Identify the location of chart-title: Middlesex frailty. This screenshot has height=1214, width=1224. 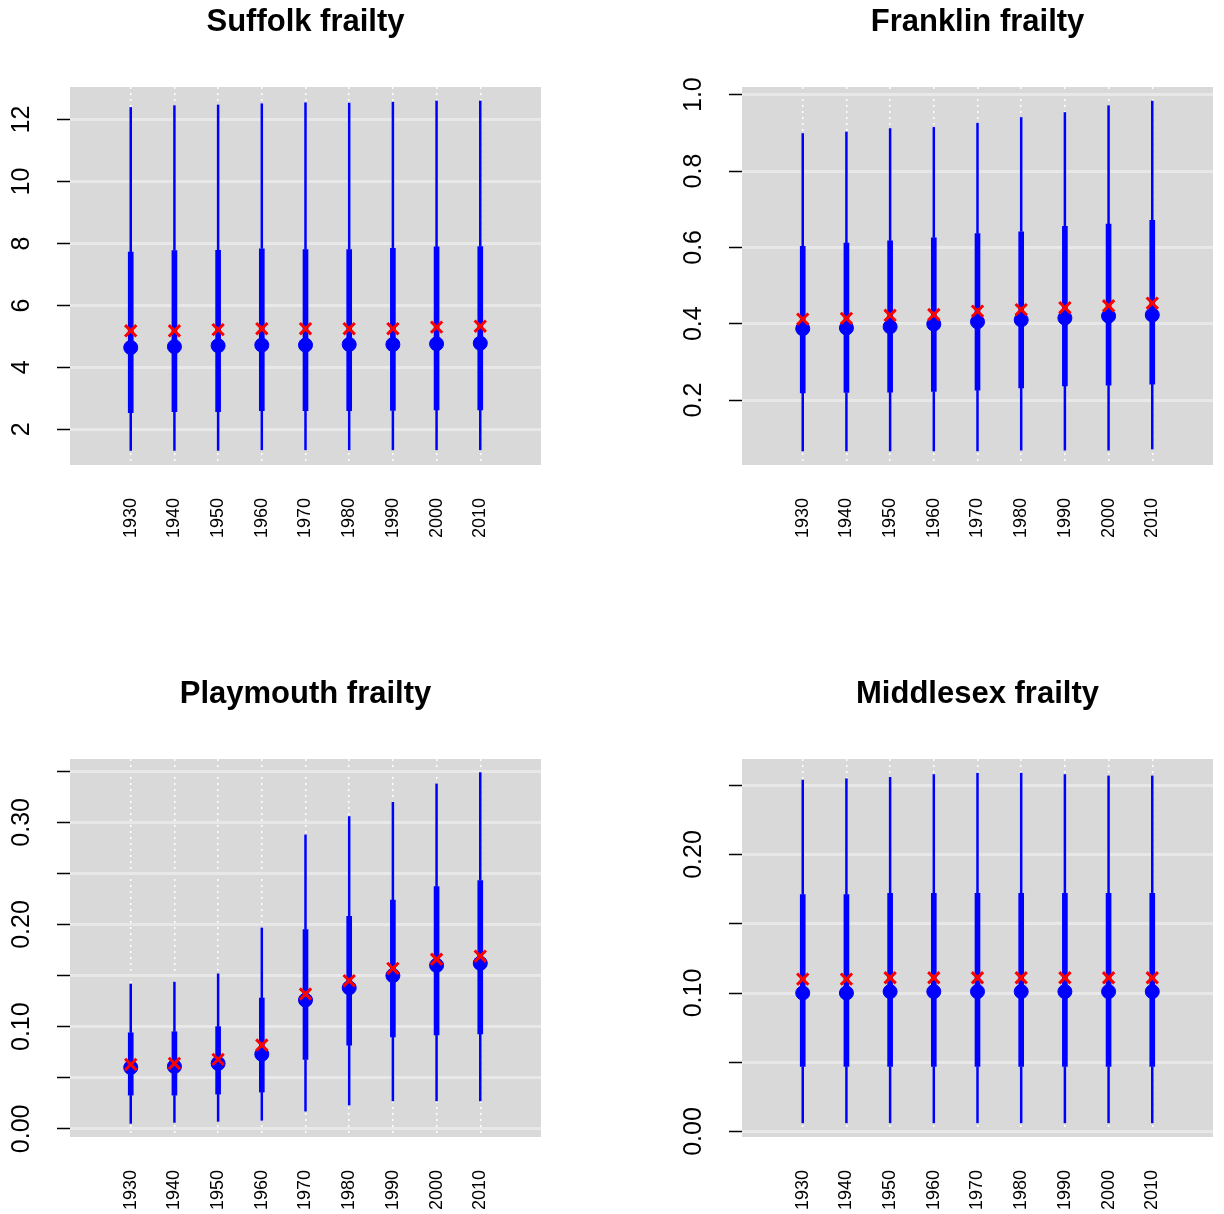
(978, 692).